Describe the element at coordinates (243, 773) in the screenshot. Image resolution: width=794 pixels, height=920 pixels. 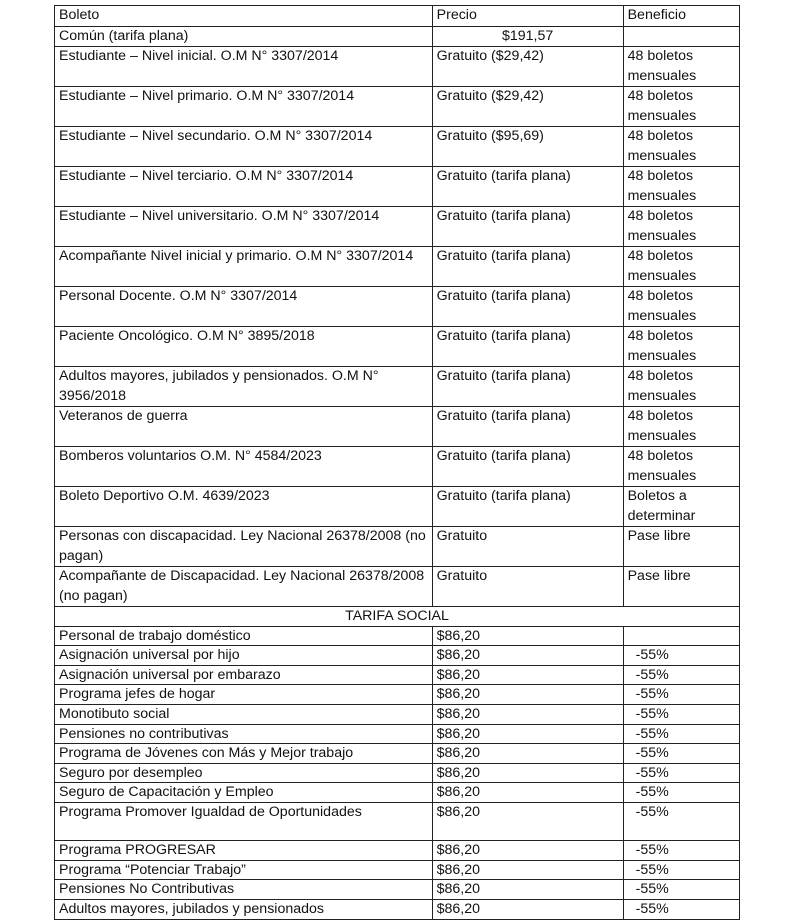
I see `boleto-cell: Seguro por desempleo` at that location.